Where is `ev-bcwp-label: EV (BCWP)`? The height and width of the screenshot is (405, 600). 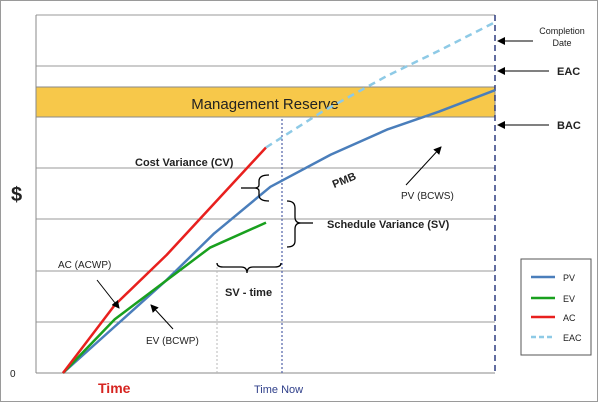
ev-bcwp-label: EV (BCWP) is located at coordinates (172, 341).